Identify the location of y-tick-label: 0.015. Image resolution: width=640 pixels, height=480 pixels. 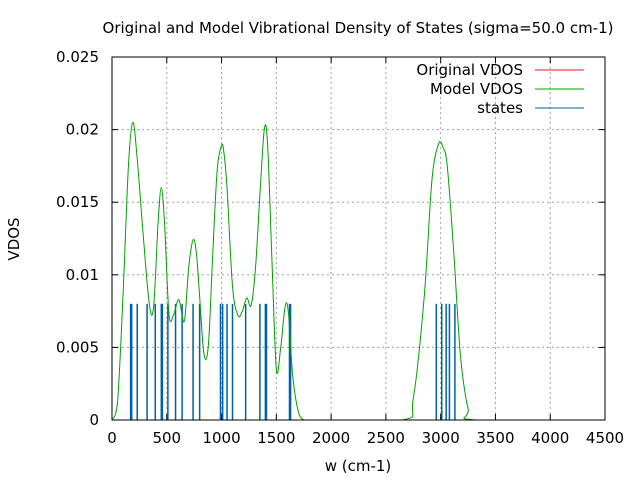
(77, 202).